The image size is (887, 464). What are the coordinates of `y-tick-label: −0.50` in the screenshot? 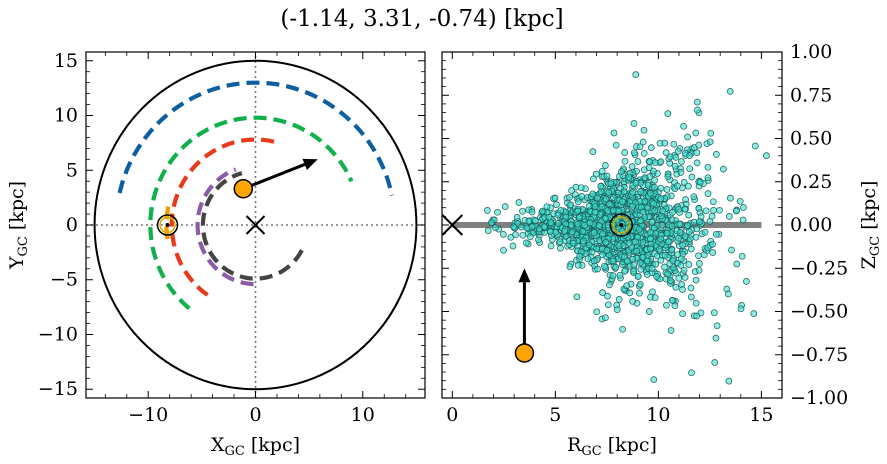 It's located at (819, 312).